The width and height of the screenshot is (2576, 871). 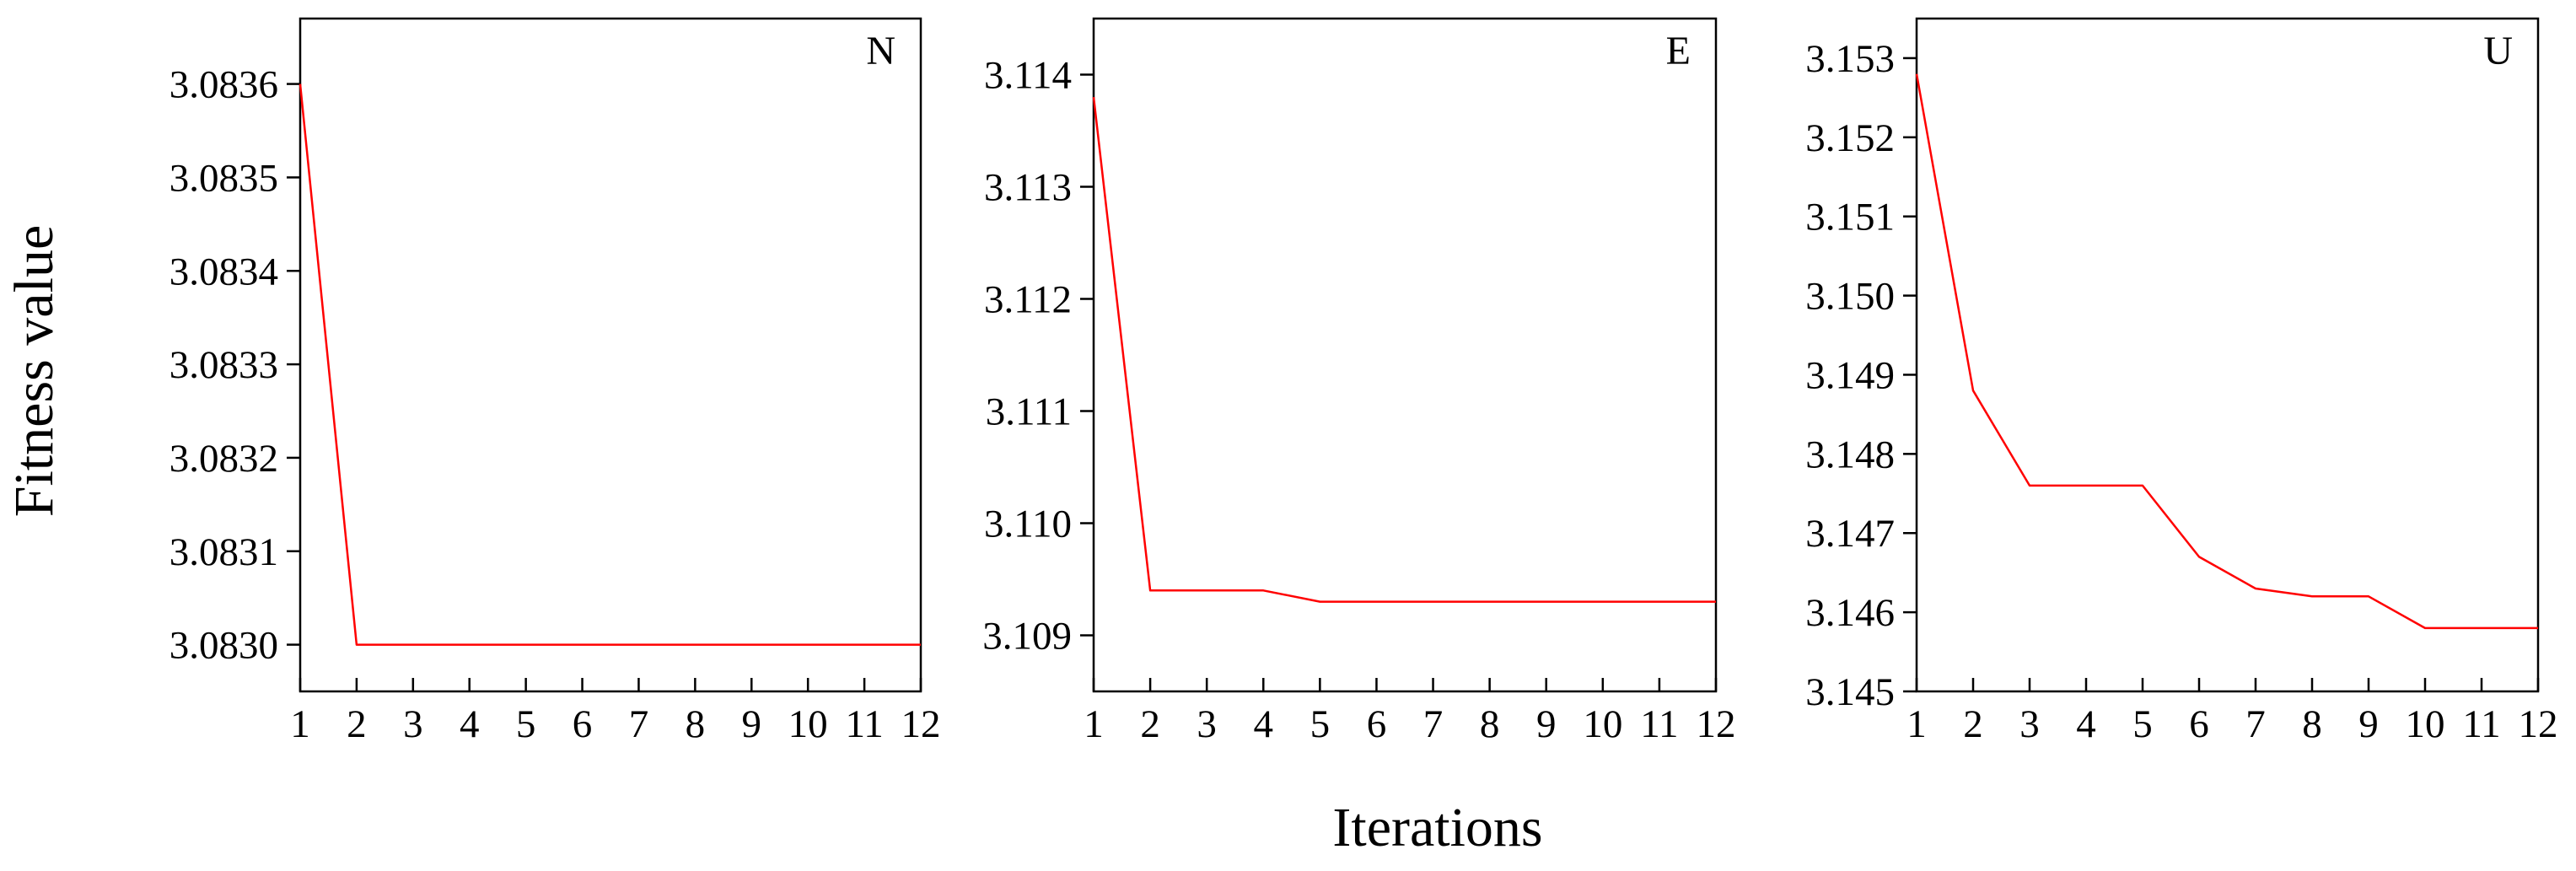 What do you see at coordinates (223, 85) in the screenshot?
I see `y-tick-label: 3.0836` at bounding box center [223, 85].